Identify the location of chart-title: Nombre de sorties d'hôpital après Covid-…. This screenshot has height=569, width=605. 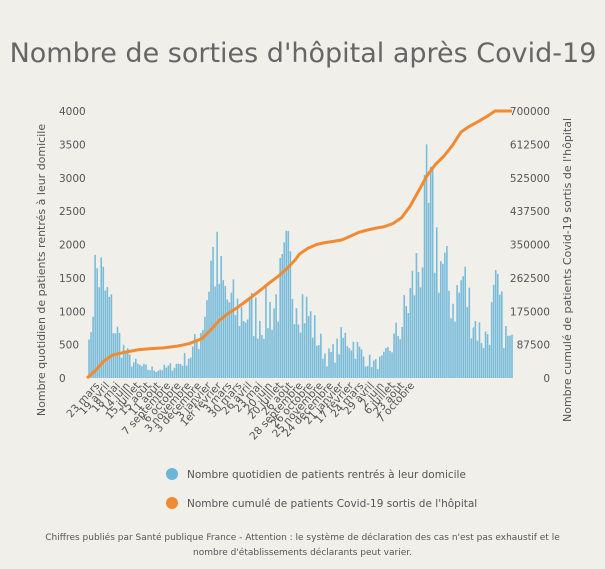
(303, 53).